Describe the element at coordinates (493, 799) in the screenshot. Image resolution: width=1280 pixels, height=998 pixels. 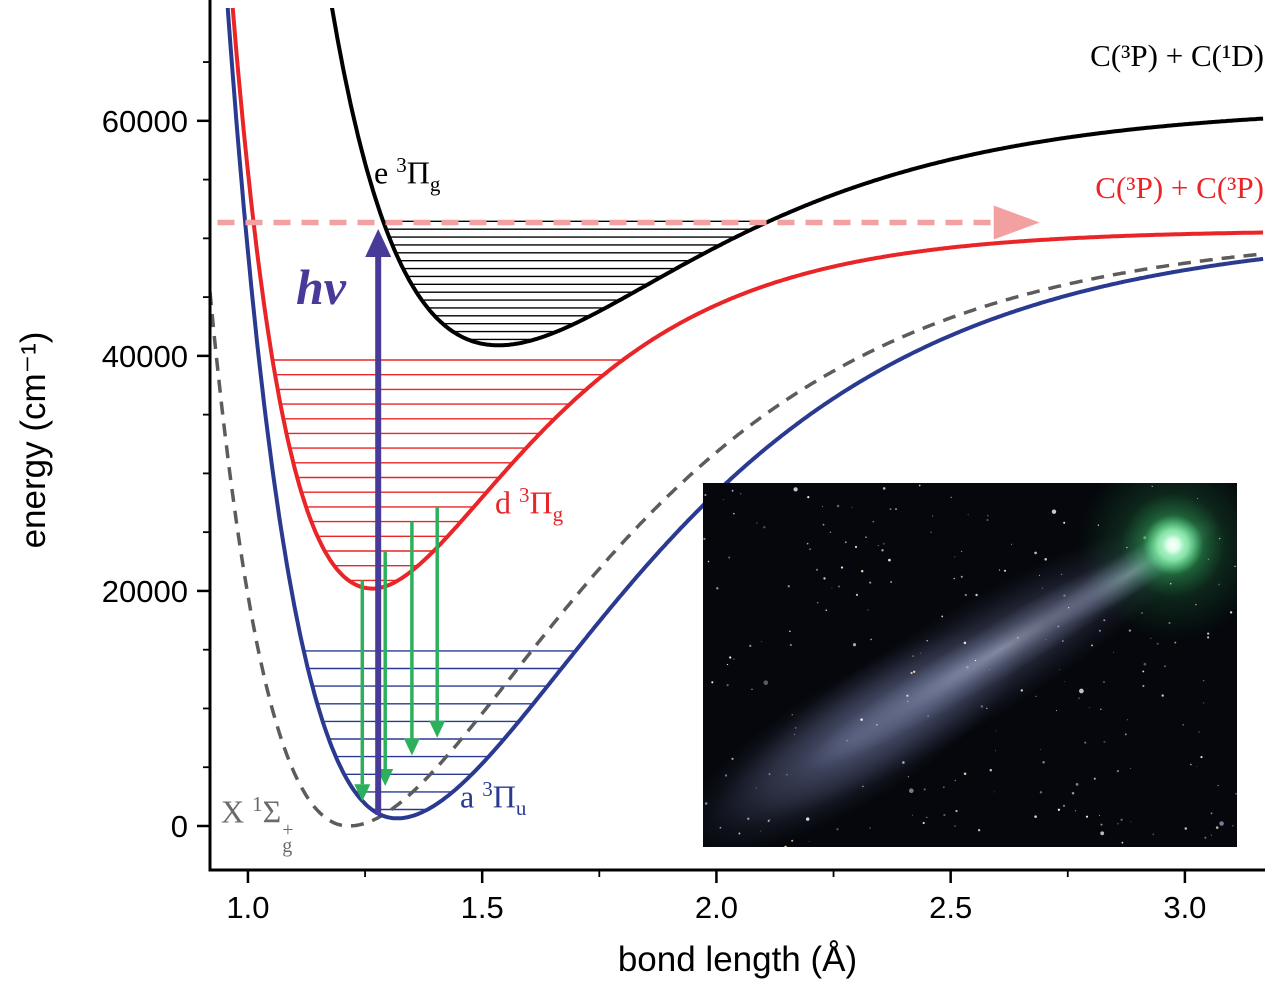
I see `state-label-a3piu: a 3Πu` at that location.